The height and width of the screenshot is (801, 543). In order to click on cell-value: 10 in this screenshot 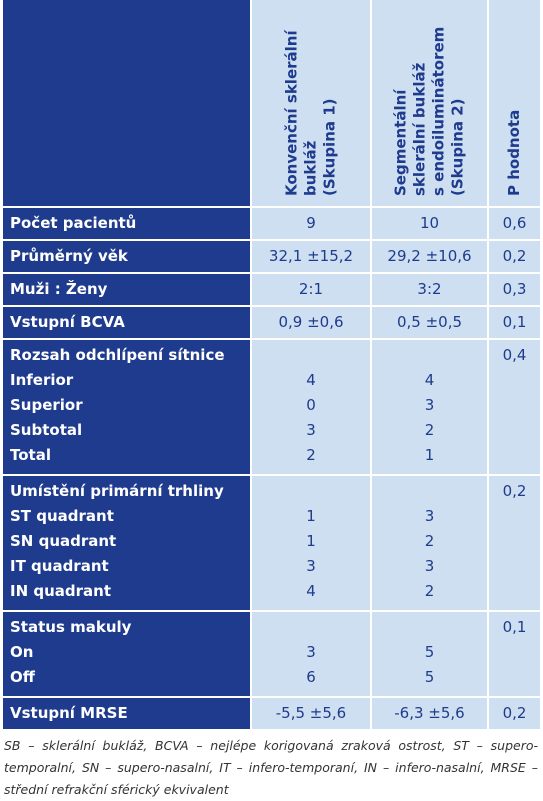, I will do `click(429, 223)`.